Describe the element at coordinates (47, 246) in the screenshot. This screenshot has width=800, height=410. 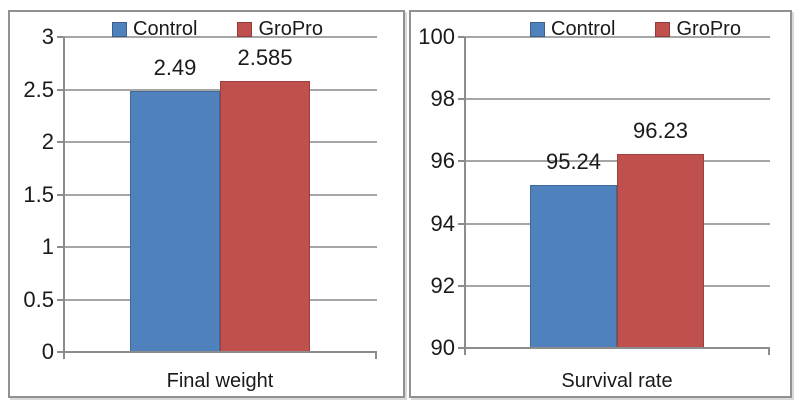
I see `y-tick-label: 1` at that location.